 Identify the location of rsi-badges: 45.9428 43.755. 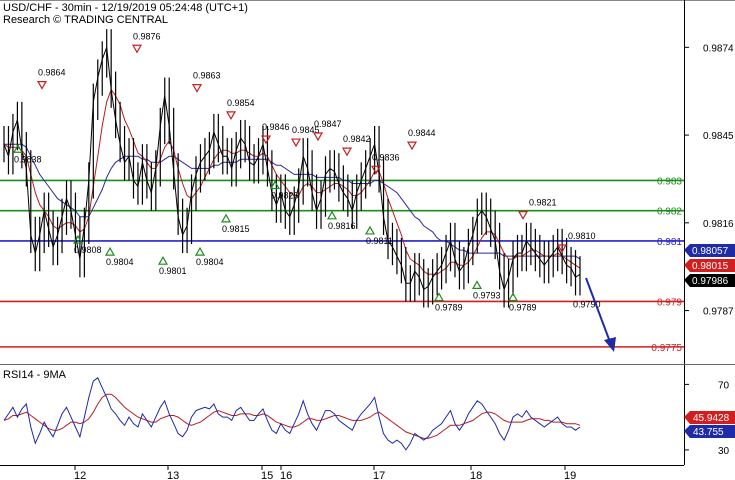
(709, 424).